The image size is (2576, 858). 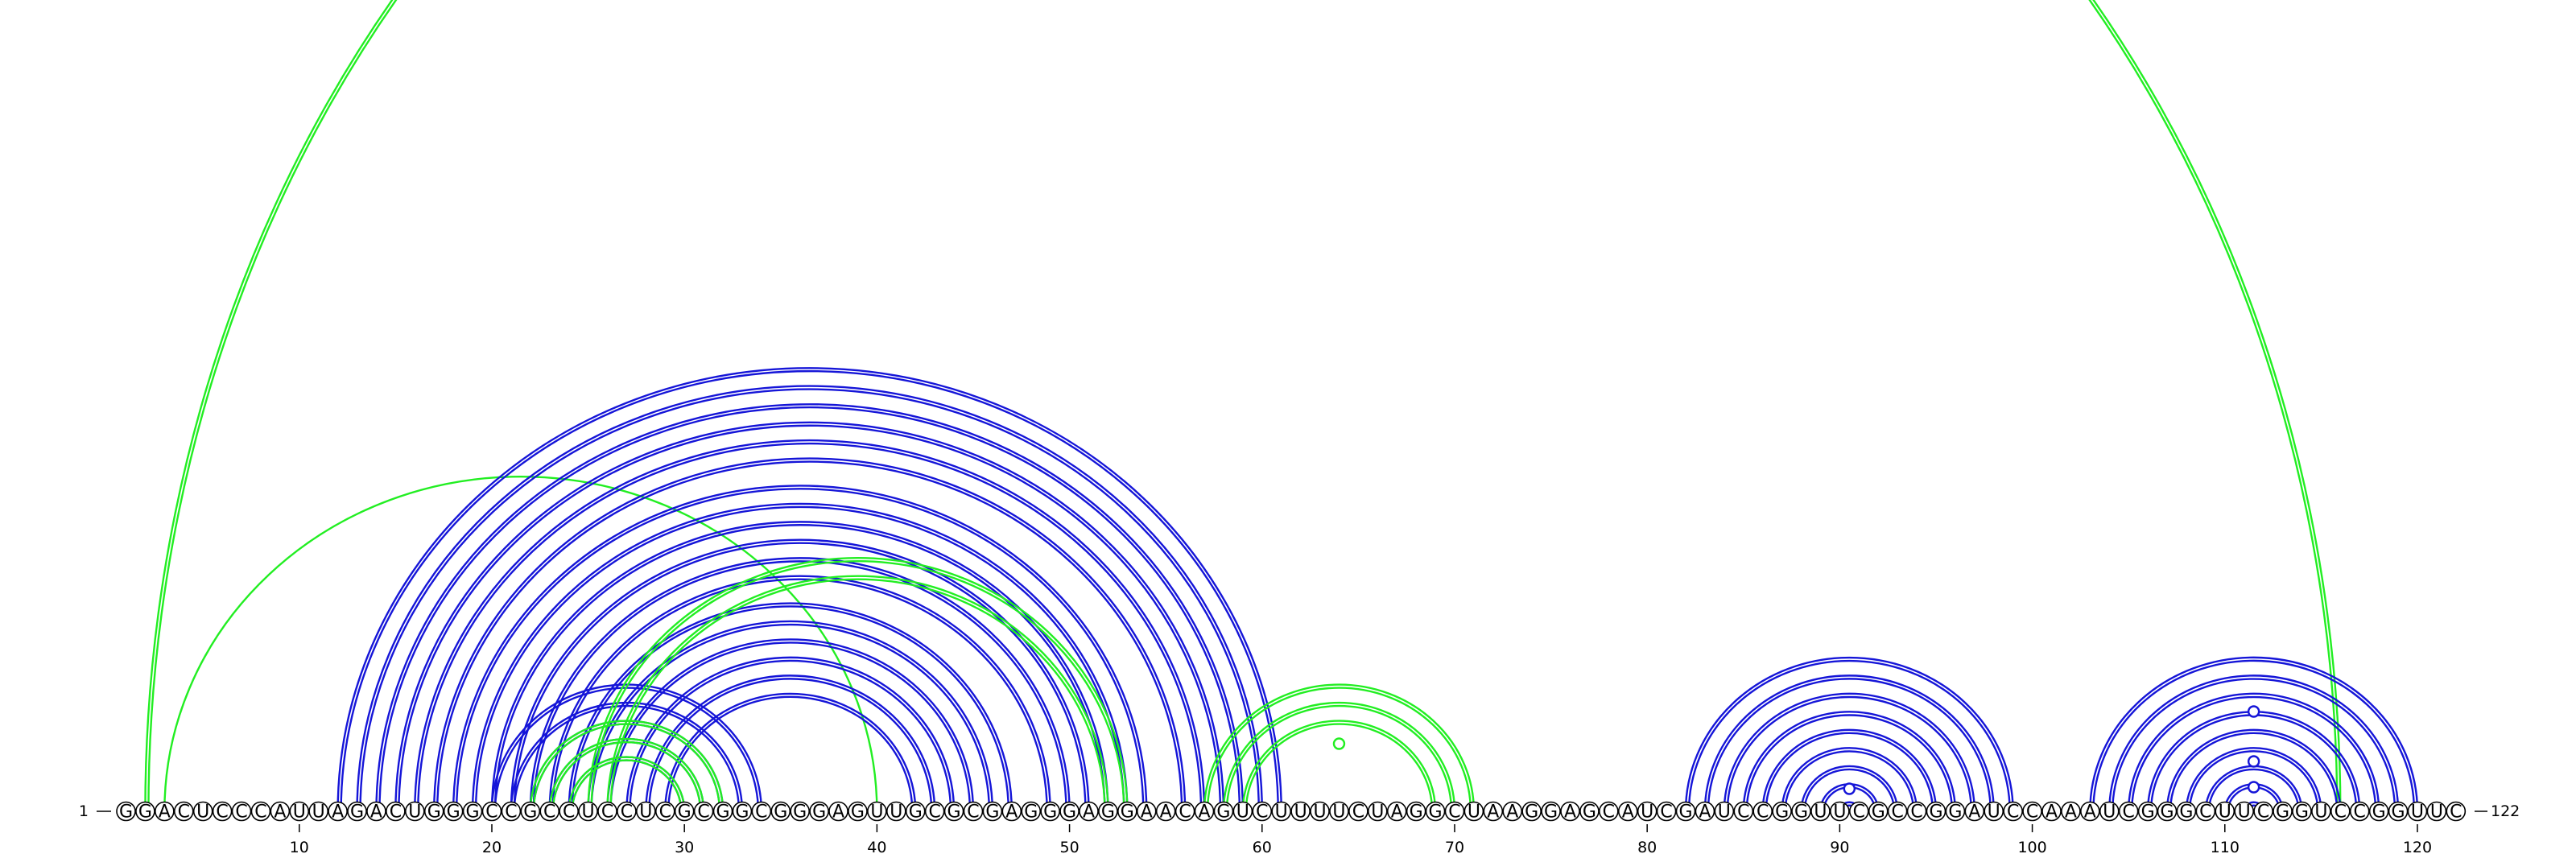 I want to click on nucleotide-121: U, so click(x=2436, y=812).